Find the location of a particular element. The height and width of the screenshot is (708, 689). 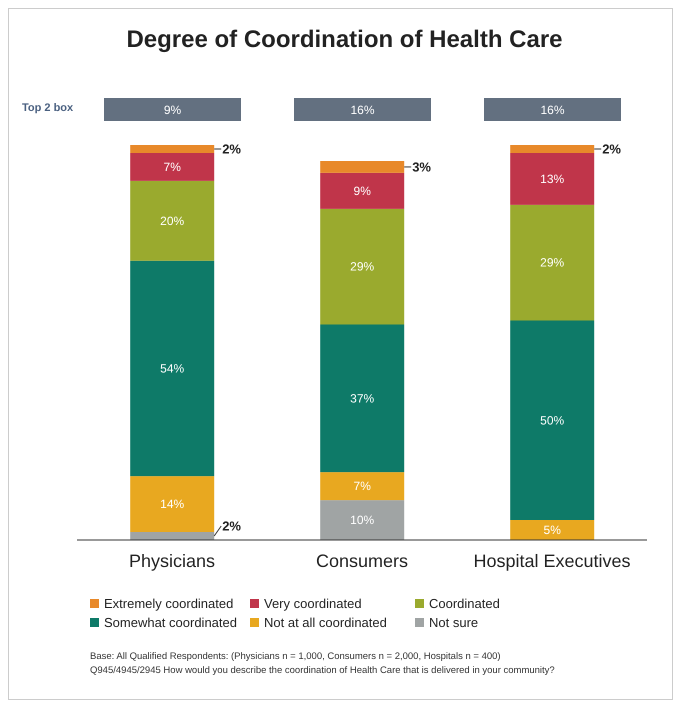

data-label: 9% is located at coordinates (363, 191).